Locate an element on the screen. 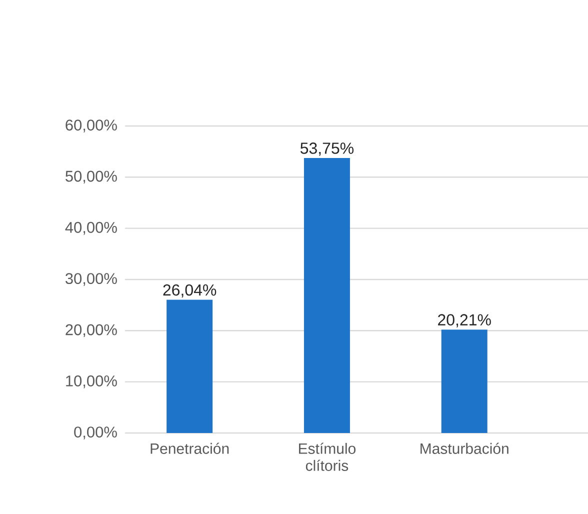 This screenshot has height=514, width=588. y-tick-label: 20,00% is located at coordinates (91, 331).